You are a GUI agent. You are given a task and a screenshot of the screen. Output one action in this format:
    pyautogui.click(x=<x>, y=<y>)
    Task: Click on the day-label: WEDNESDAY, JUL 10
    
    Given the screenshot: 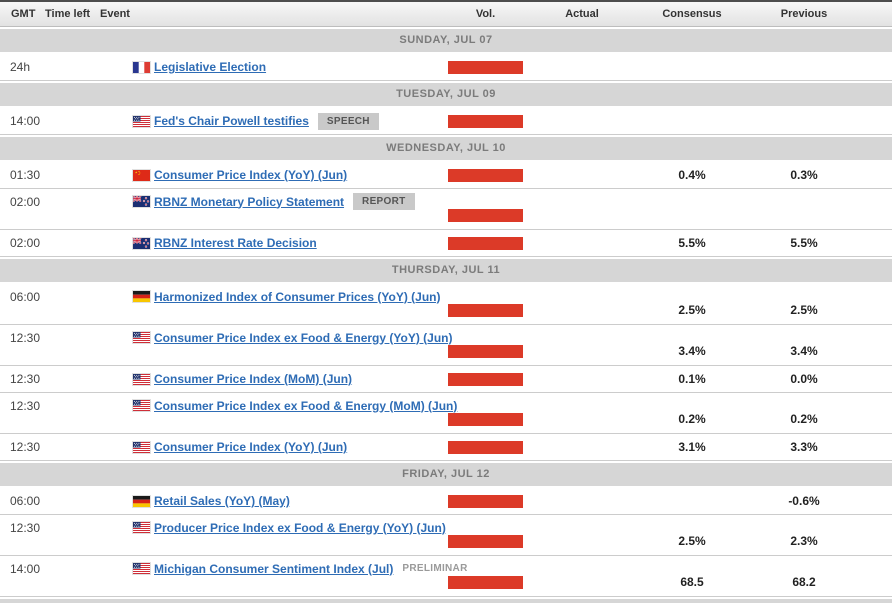 What is the action you would take?
    pyautogui.click(x=446, y=148)
    